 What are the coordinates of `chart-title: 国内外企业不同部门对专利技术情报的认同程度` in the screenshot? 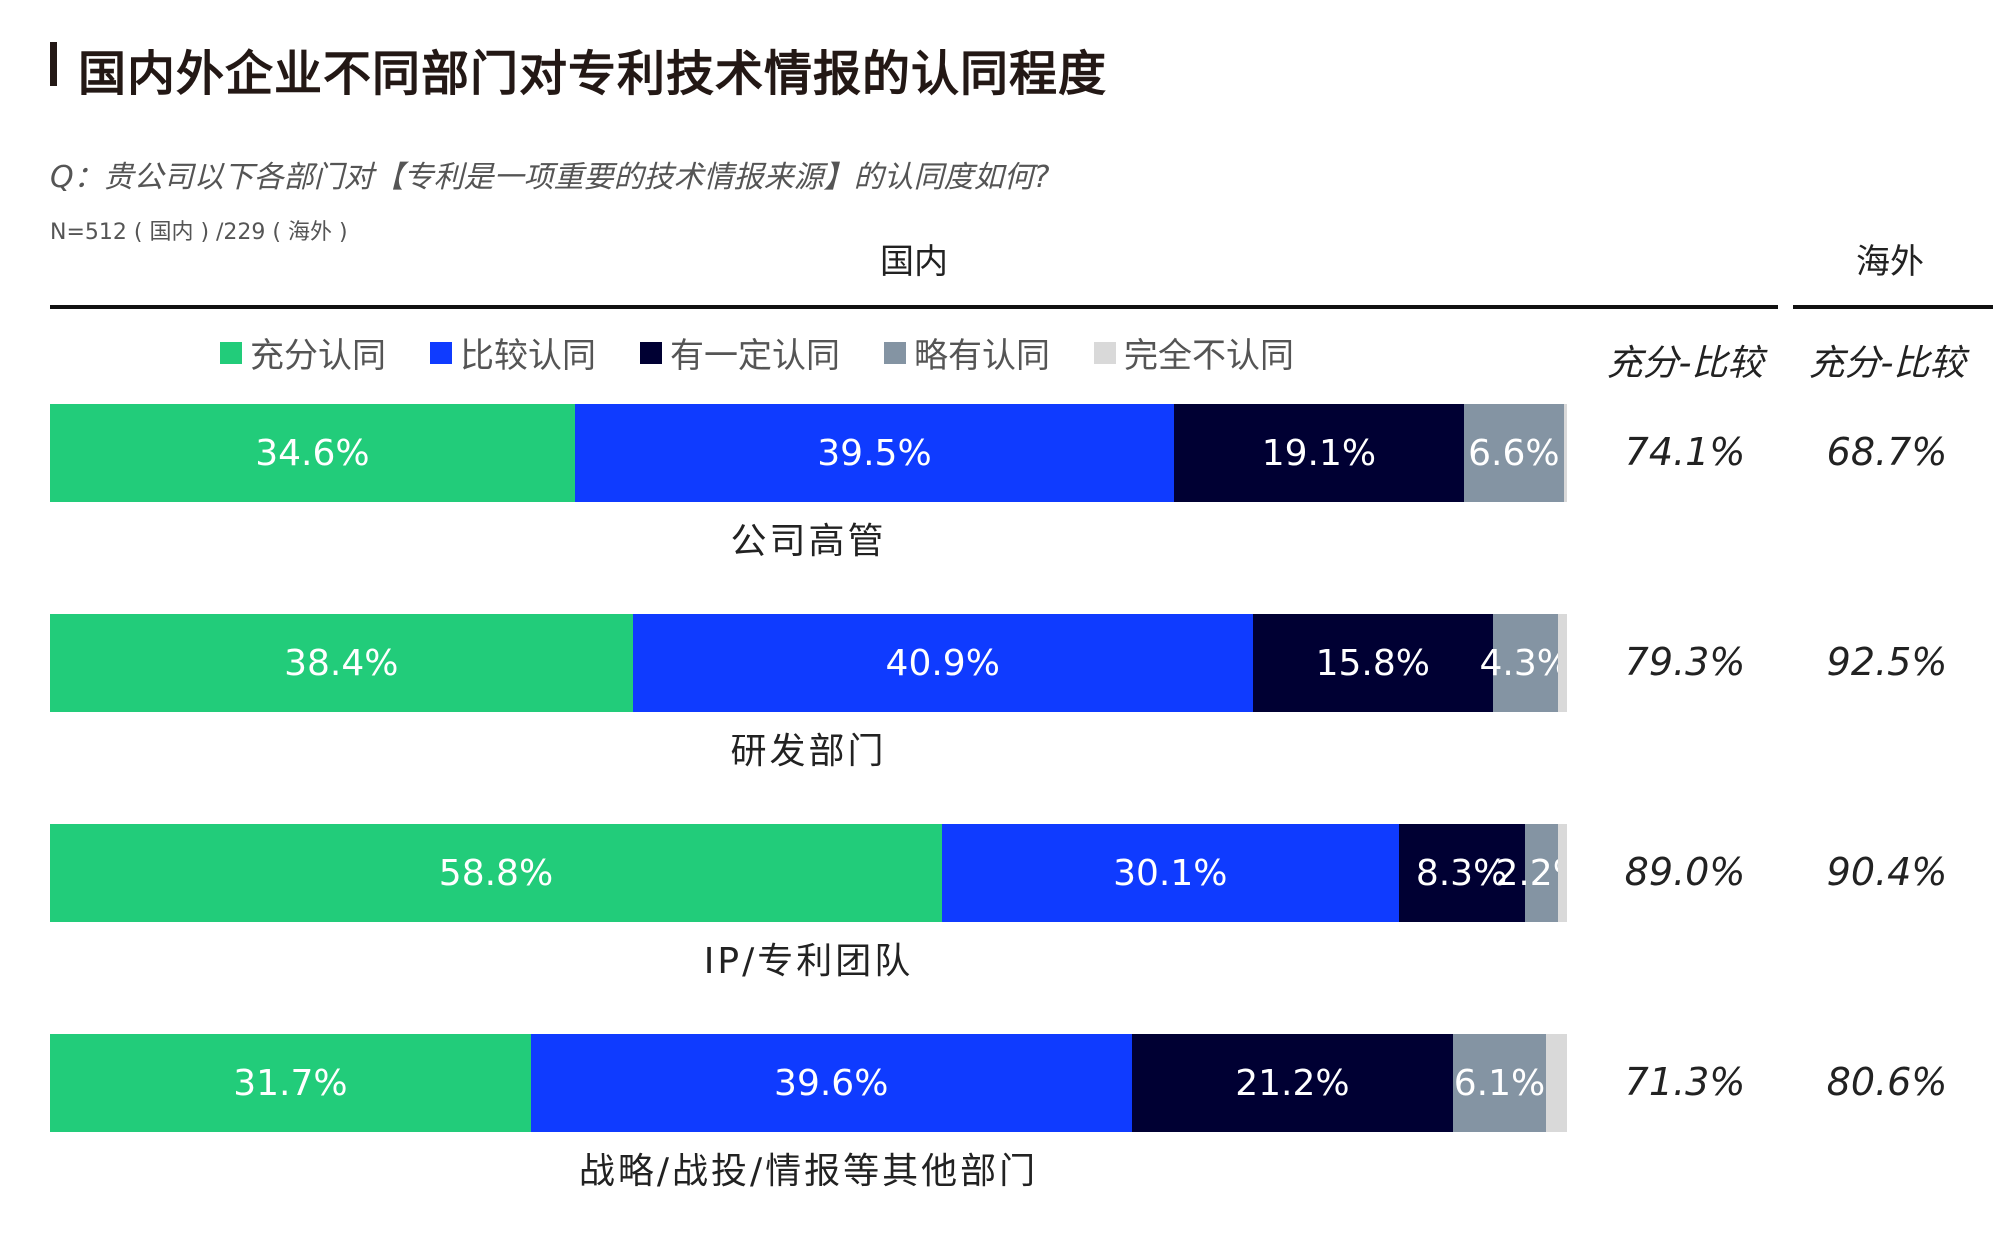 It's located at (593, 74).